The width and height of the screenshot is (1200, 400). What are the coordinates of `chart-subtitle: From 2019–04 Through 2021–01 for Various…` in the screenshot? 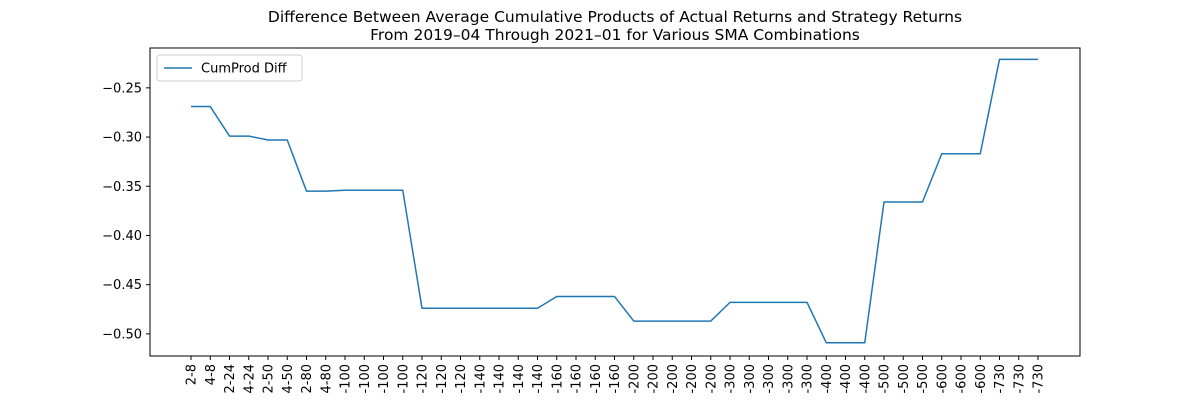 It's located at (615, 35).